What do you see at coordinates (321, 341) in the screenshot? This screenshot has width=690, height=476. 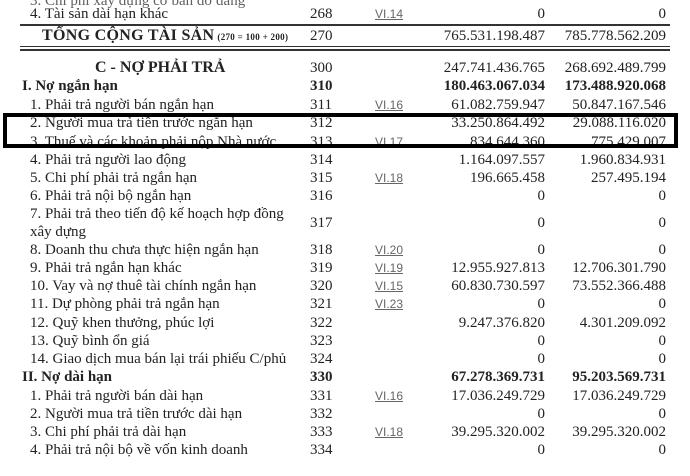 I see `row-code: 323` at bounding box center [321, 341].